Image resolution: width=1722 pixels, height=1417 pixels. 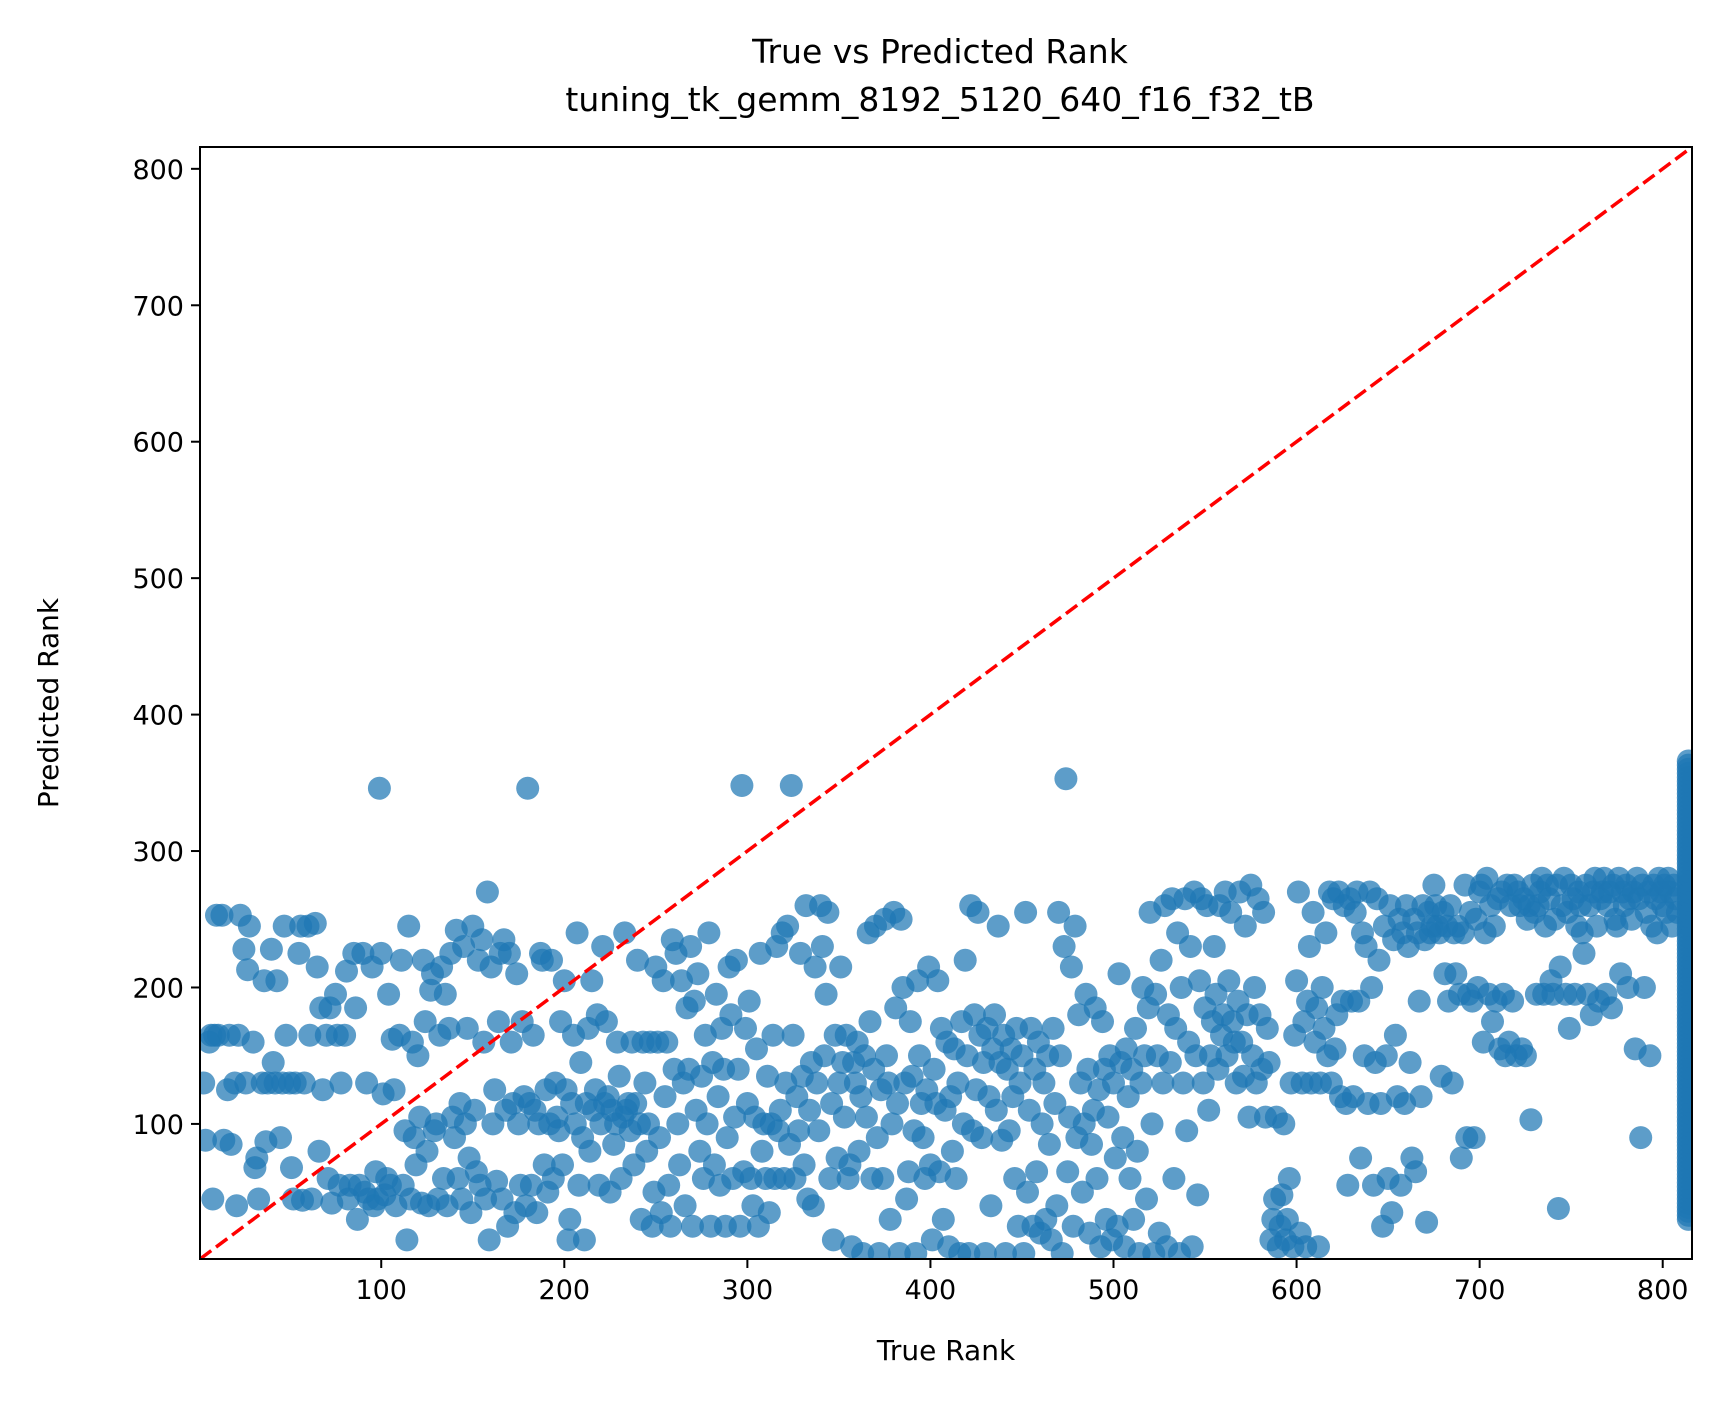 I want to click on y-axis-label: Predicted Rank, so click(x=48, y=702).